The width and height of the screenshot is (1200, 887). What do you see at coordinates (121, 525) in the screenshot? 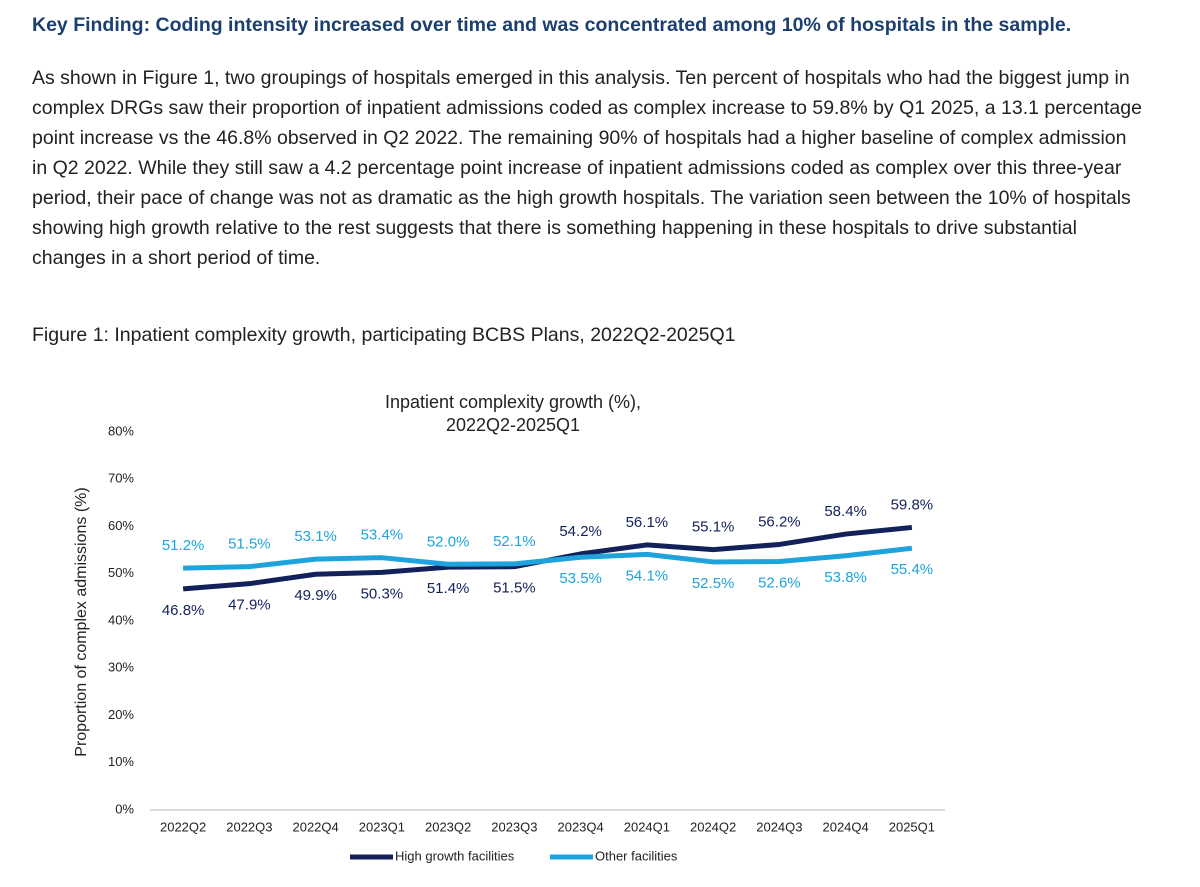
I see `y-tick-label: 60%` at bounding box center [121, 525].